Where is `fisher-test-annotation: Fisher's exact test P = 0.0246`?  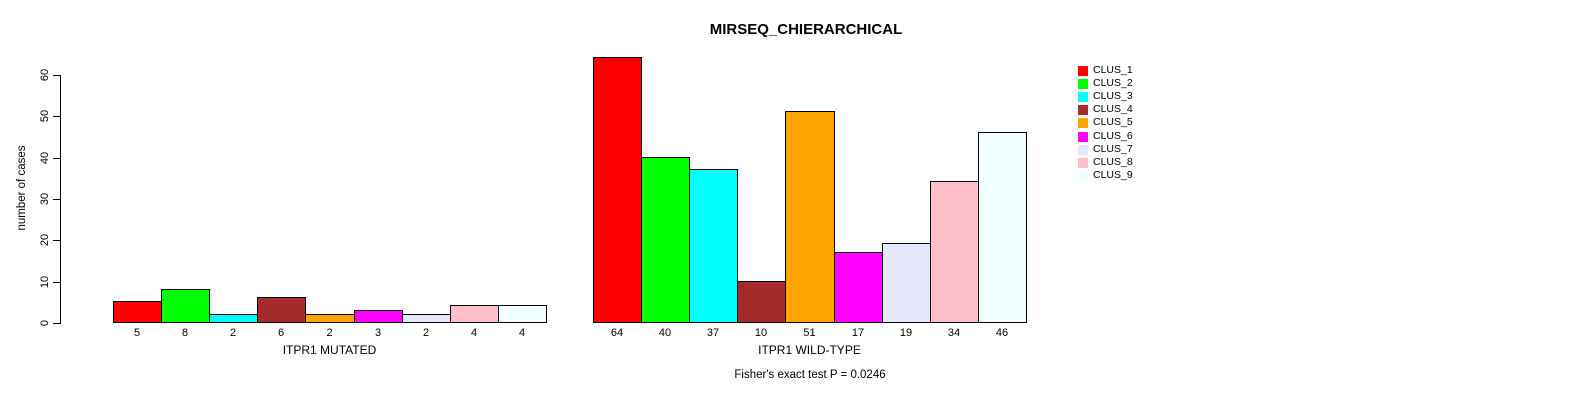 fisher-test-annotation: Fisher's exact test P = 0.0246 is located at coordinates (810, 375).